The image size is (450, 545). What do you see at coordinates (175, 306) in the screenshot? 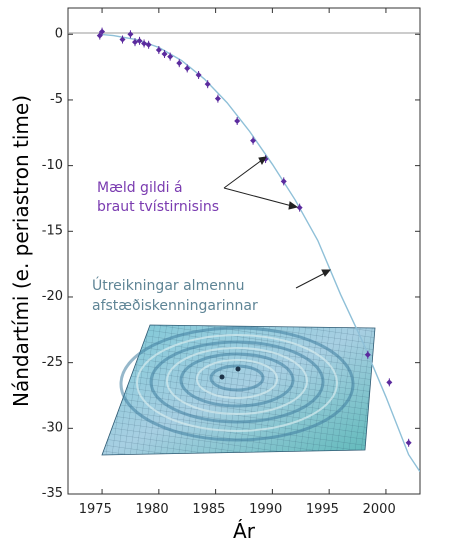
I see `prediction-label-line-2: afstæðiskenningarinnar` at bounding box center [175, 306].